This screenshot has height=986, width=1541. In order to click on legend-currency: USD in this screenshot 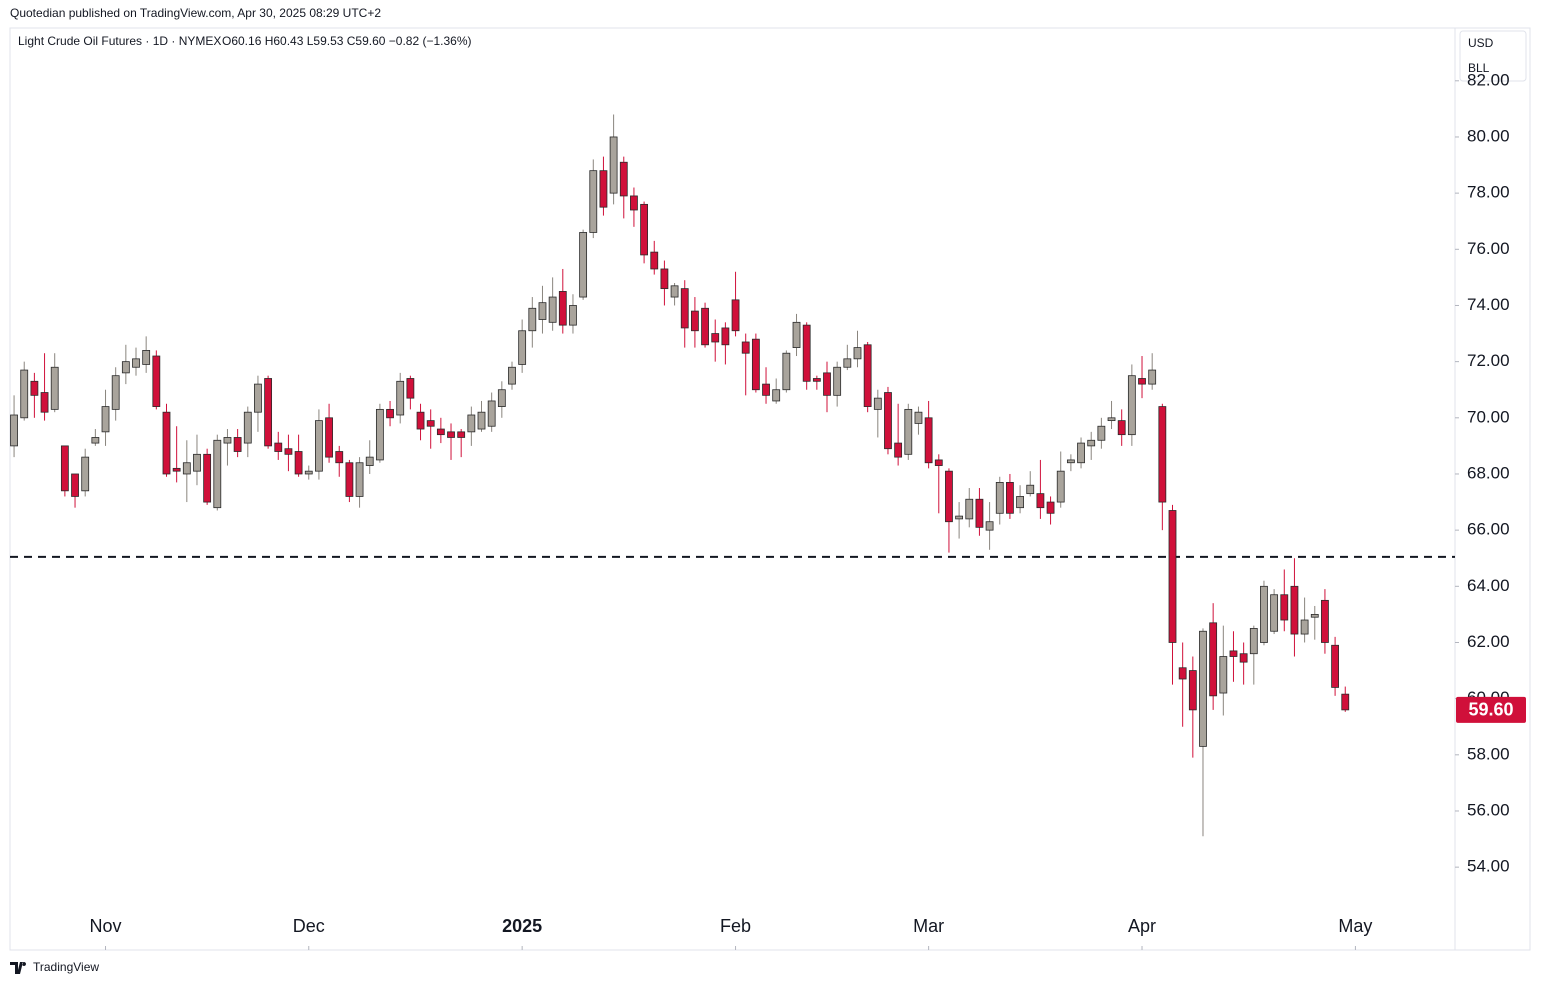, I will do `click(1481, 43)`.